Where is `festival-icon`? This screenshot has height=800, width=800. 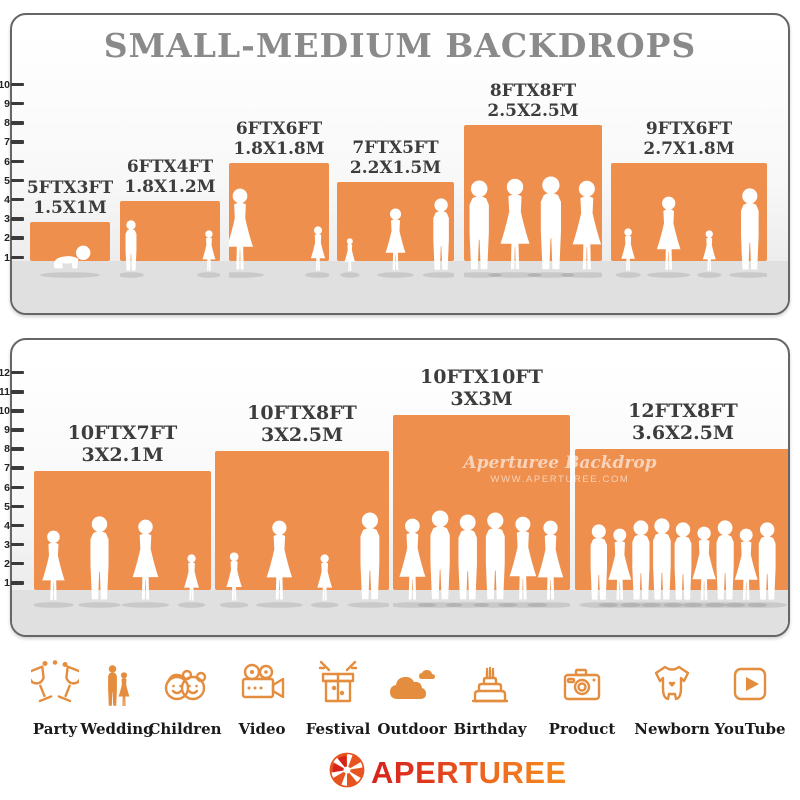 festival-icon is located at coordinates (338, 684).